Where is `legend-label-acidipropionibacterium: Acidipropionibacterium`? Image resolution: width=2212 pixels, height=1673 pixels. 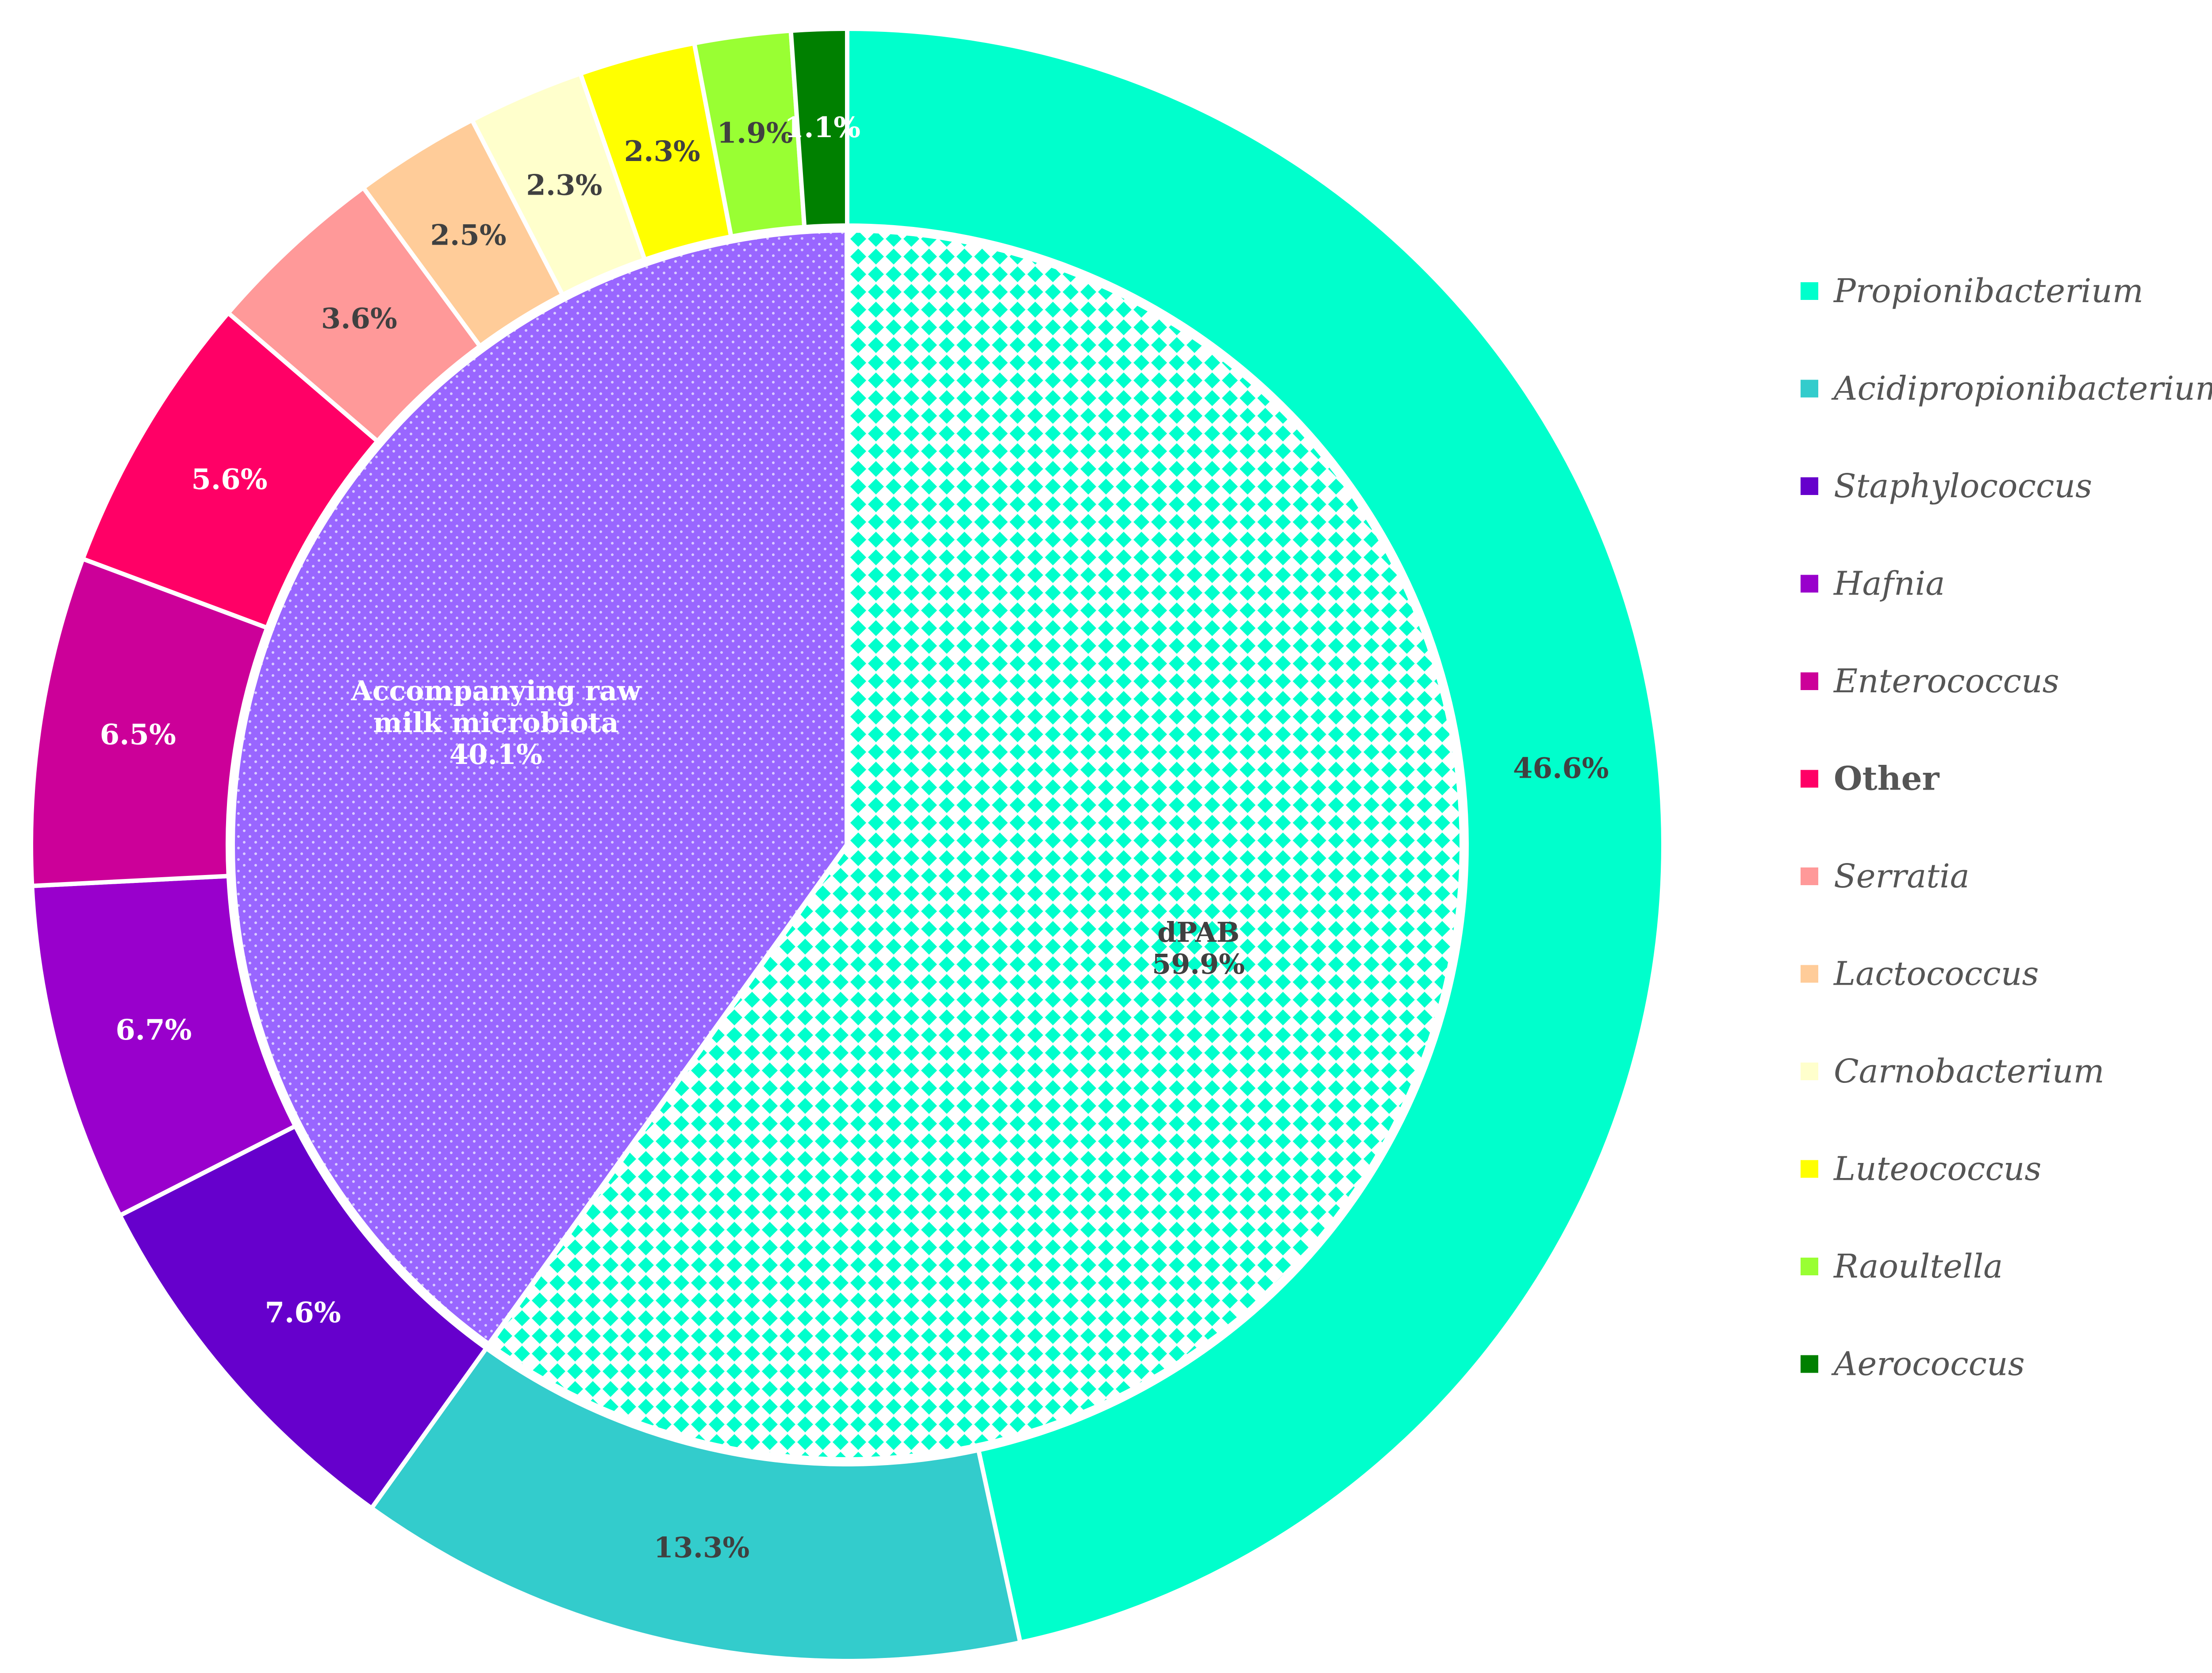 legend-label-acidipropionibacterium: Acidipropionibacterium is located at coordinates (2022, 389).